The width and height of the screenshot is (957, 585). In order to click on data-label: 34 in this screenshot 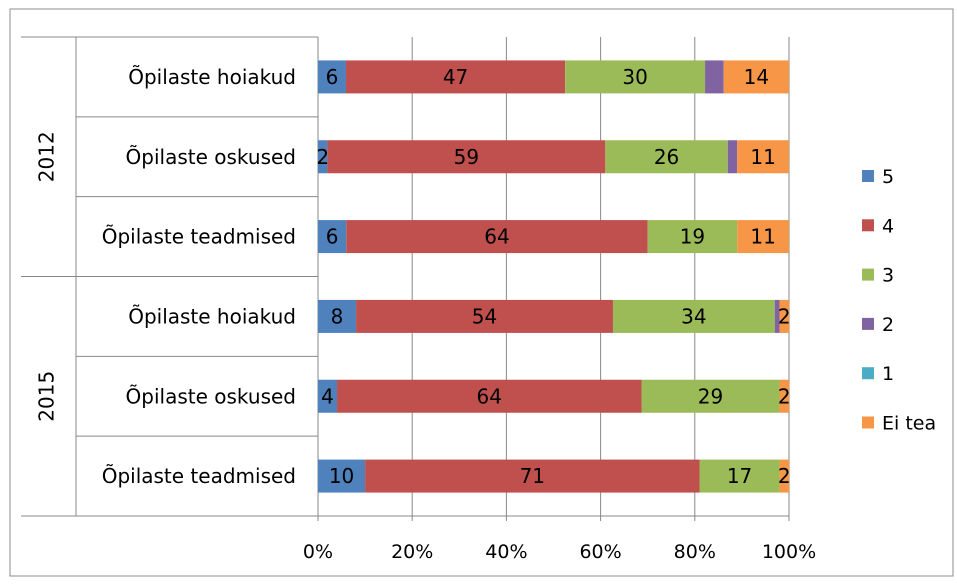, I will do `click(693, 316)`.